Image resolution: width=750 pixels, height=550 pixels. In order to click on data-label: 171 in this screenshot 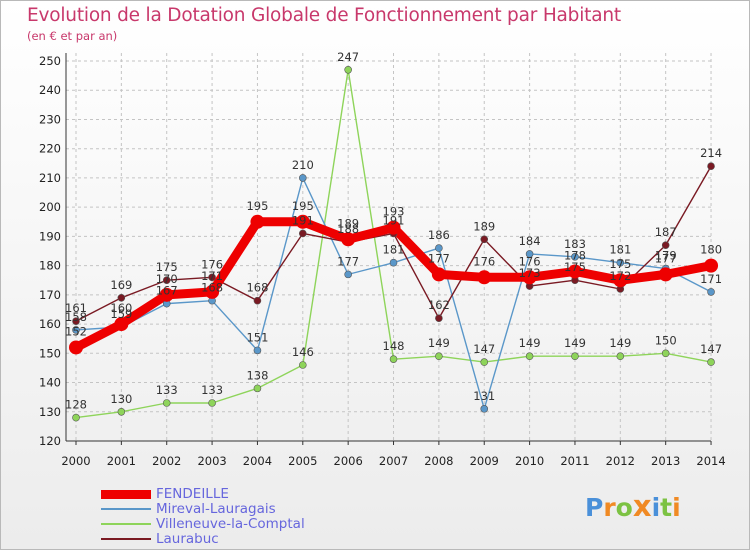, I will do `click(711, 279)`.